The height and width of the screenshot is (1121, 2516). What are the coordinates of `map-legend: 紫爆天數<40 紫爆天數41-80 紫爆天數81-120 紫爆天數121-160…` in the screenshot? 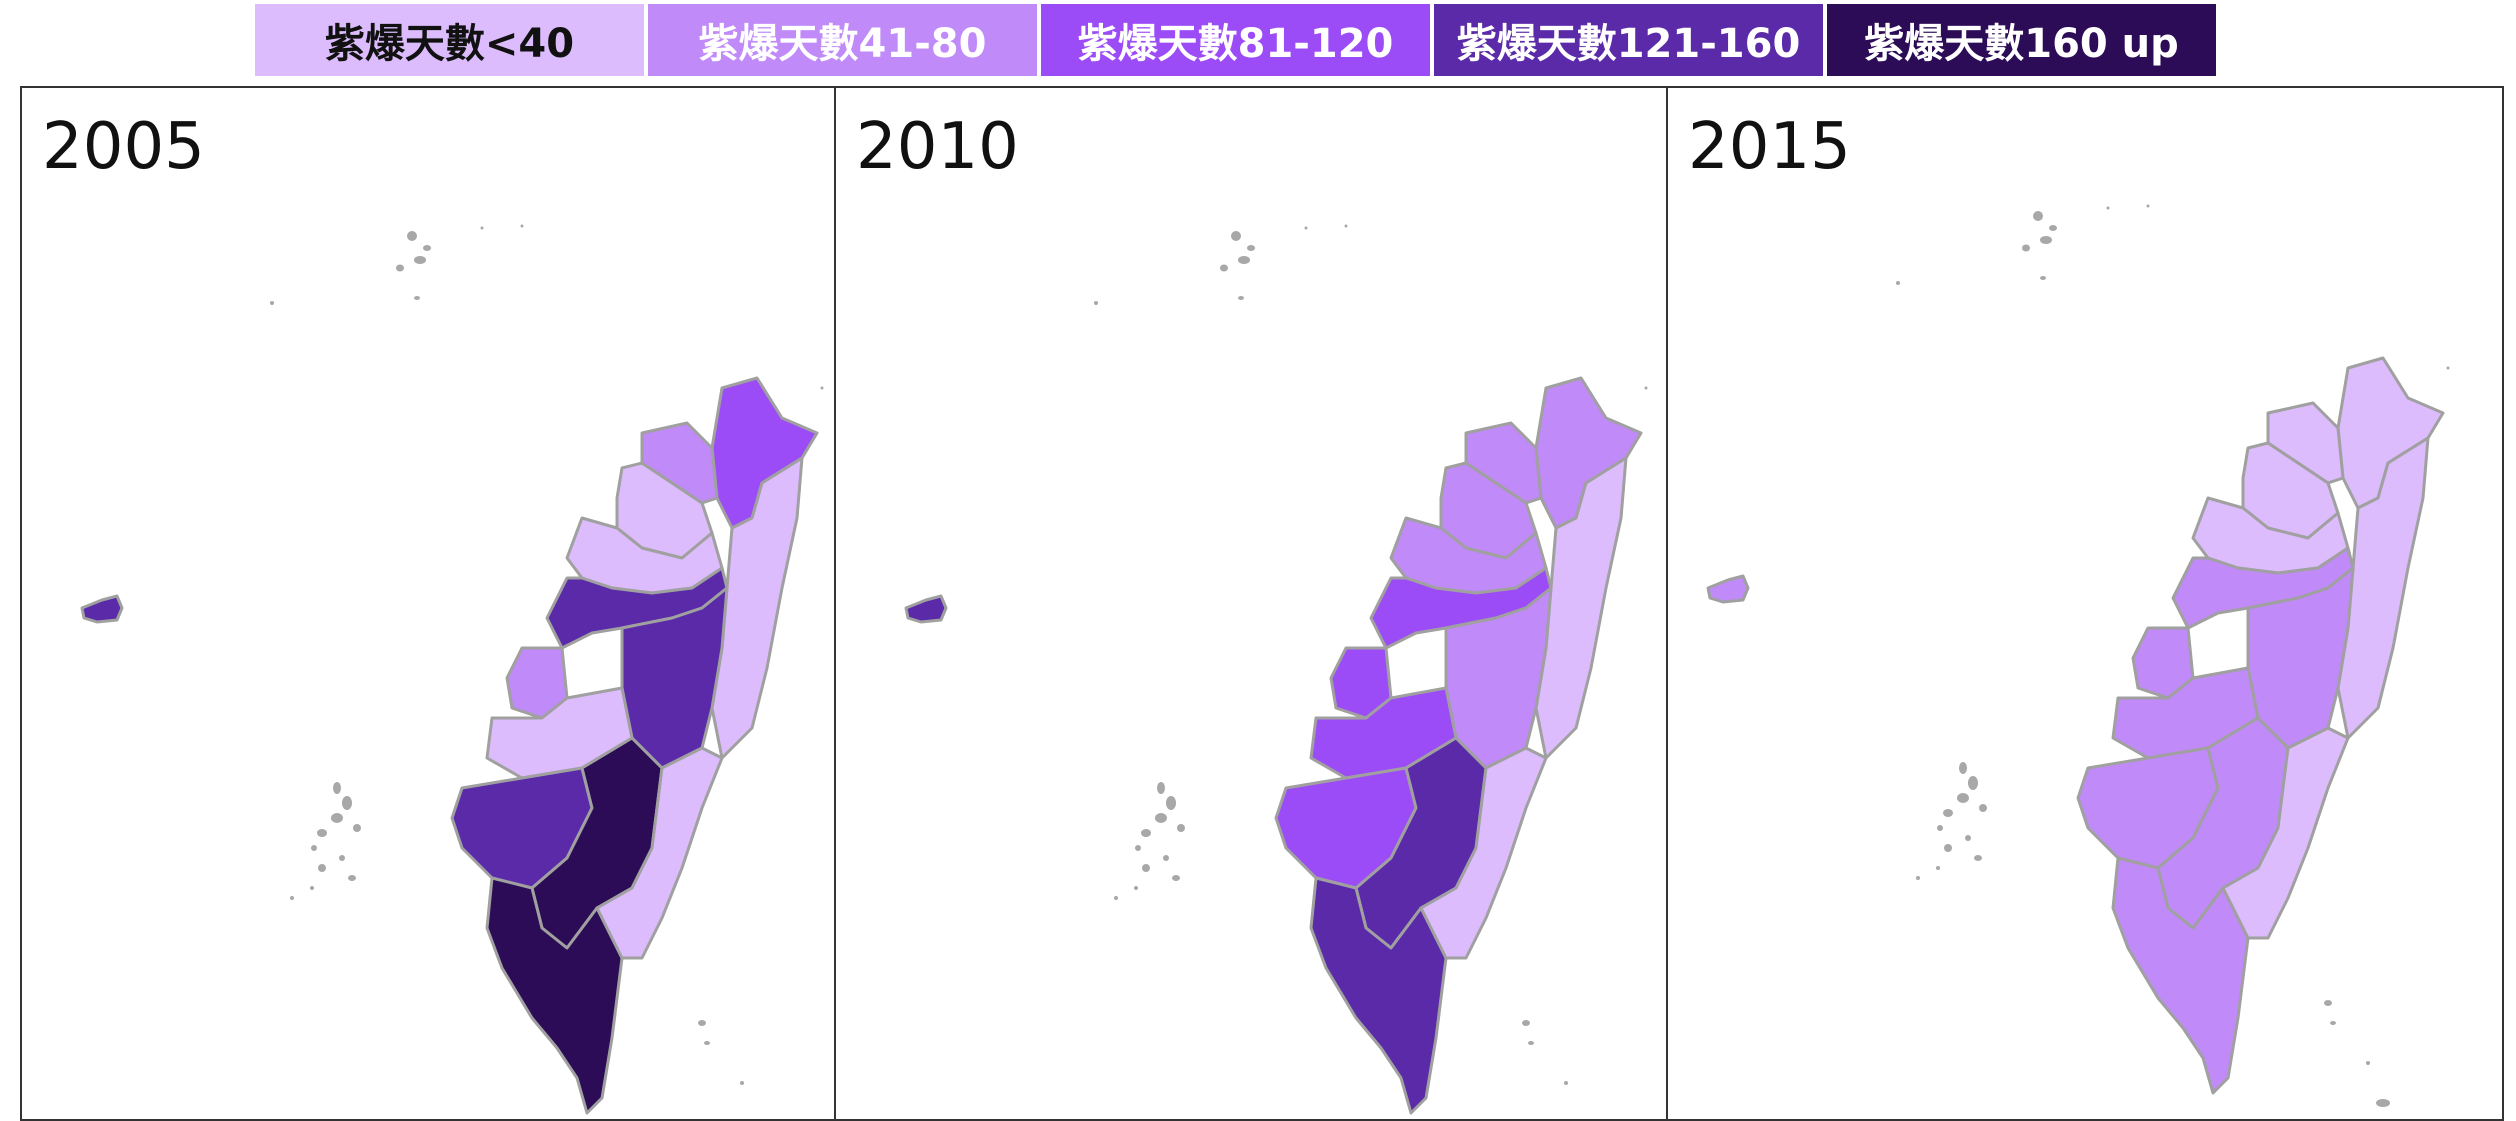 It's located at (1237, 40).